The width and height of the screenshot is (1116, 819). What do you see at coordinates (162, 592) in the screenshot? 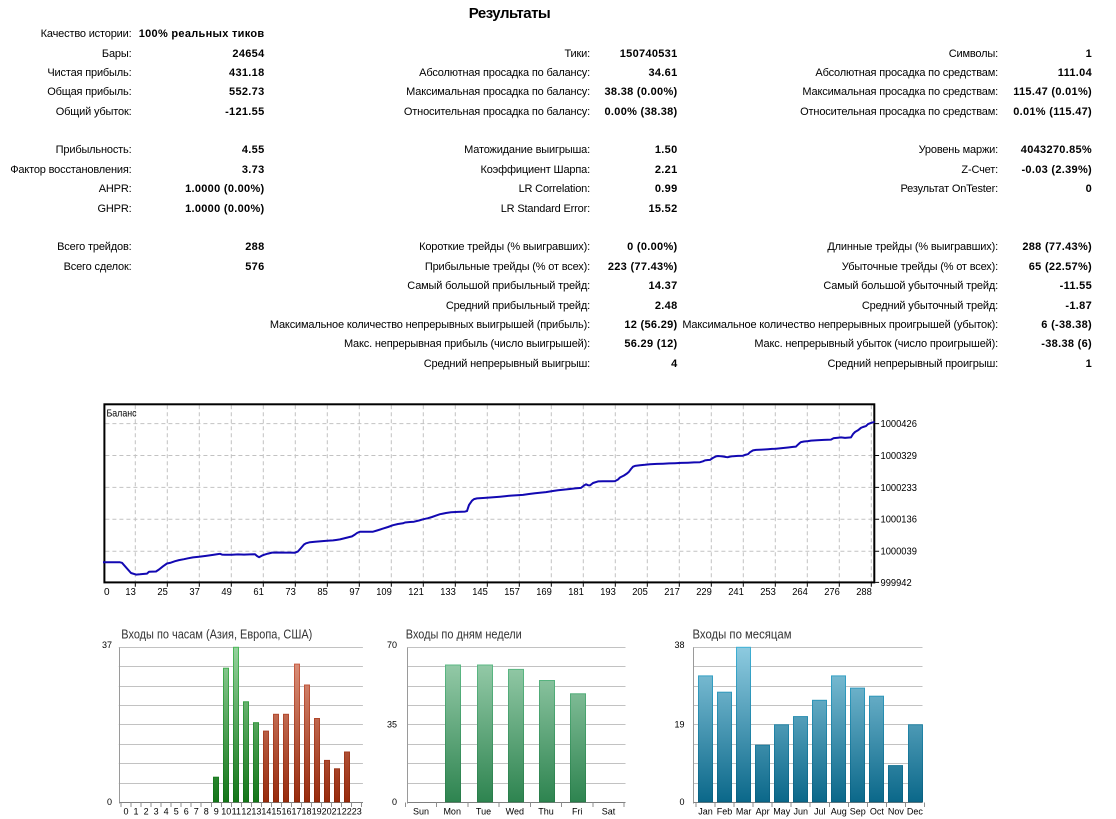
I see `svg-text: 25` at bounding box center [162, 592].